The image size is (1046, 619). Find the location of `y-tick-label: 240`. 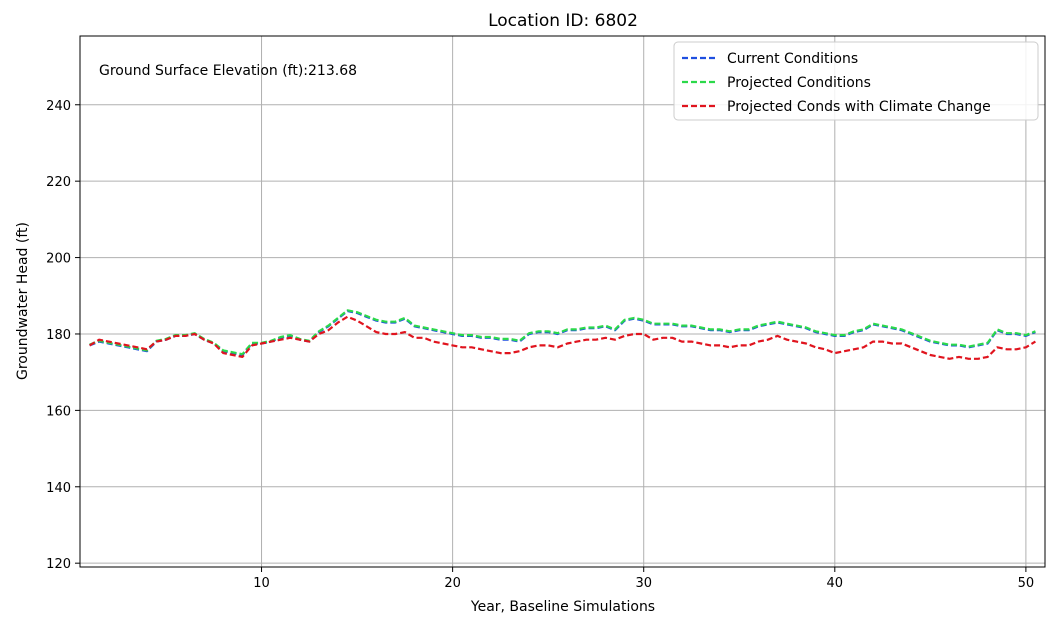

y-tick-label: 240 is located at coordinates (58, 106).